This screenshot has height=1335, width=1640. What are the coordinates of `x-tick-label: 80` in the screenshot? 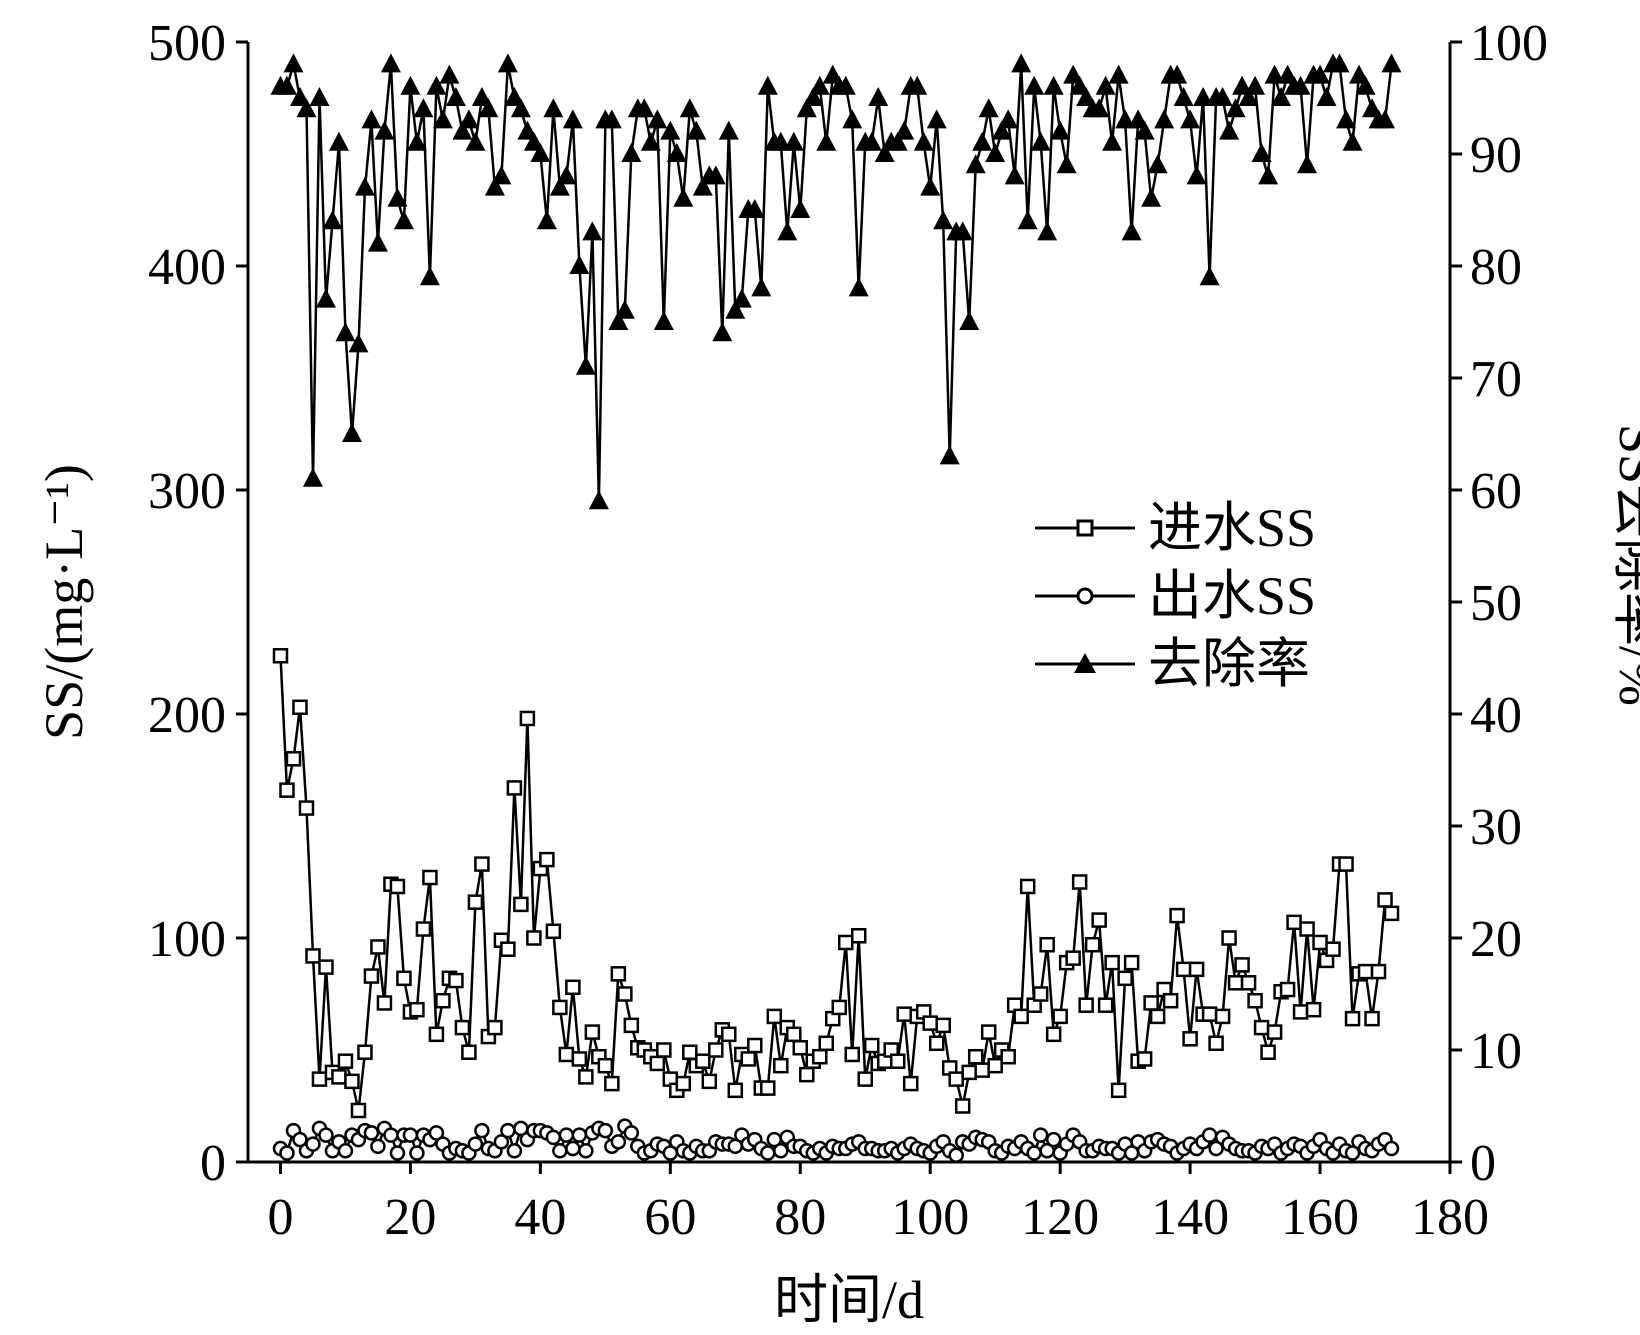 It's located at (800, 1217).